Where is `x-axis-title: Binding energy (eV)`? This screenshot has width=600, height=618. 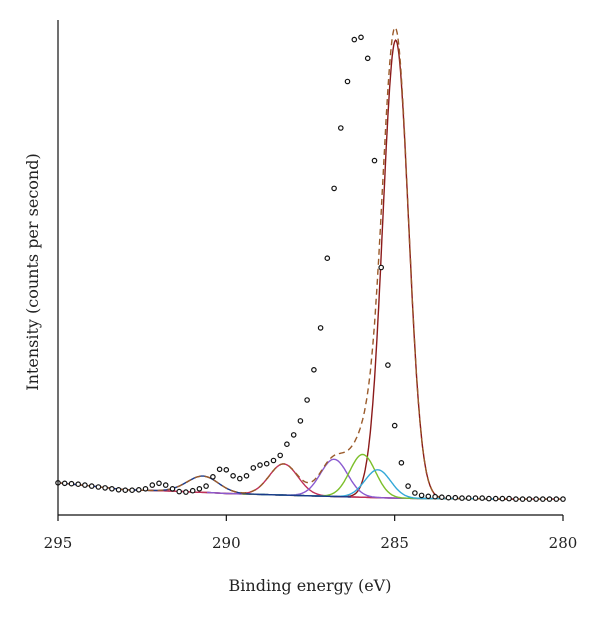 x-axis-title: Binding energy (eV) is located at coordinates (310, 585).